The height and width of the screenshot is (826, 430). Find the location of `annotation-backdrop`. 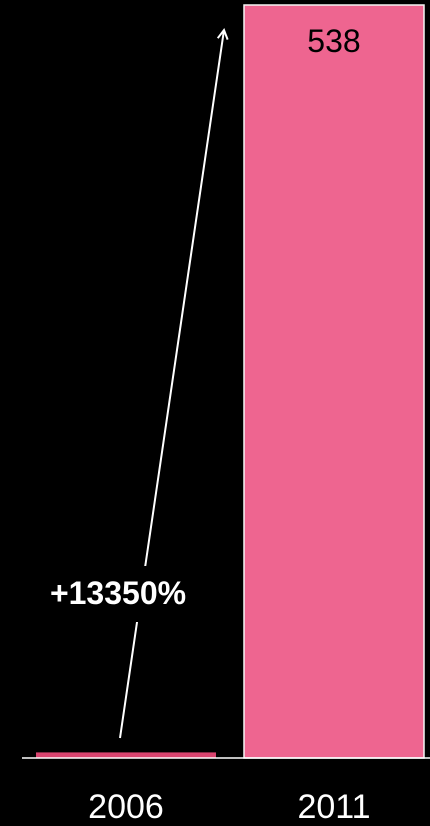

annotation-backdrop is located at coordinates (119, 594).